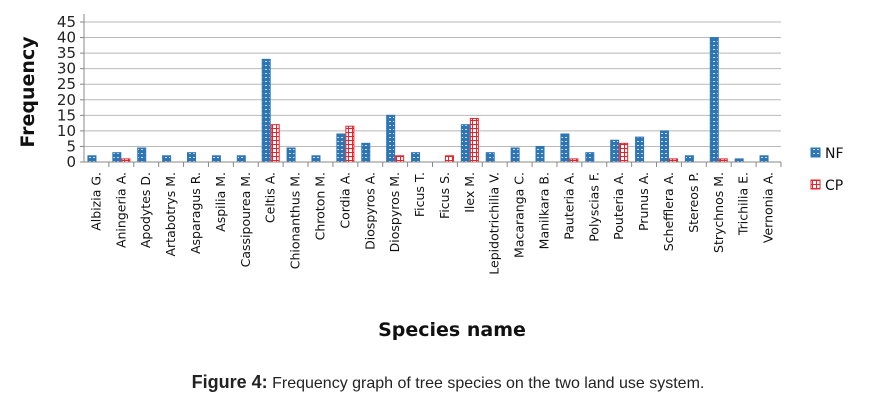 This screenshot has height=407, width=896. Describe the element at coordinates (229, 382) in the screenshot. I see `caption-label: Figure 4:` at that location.